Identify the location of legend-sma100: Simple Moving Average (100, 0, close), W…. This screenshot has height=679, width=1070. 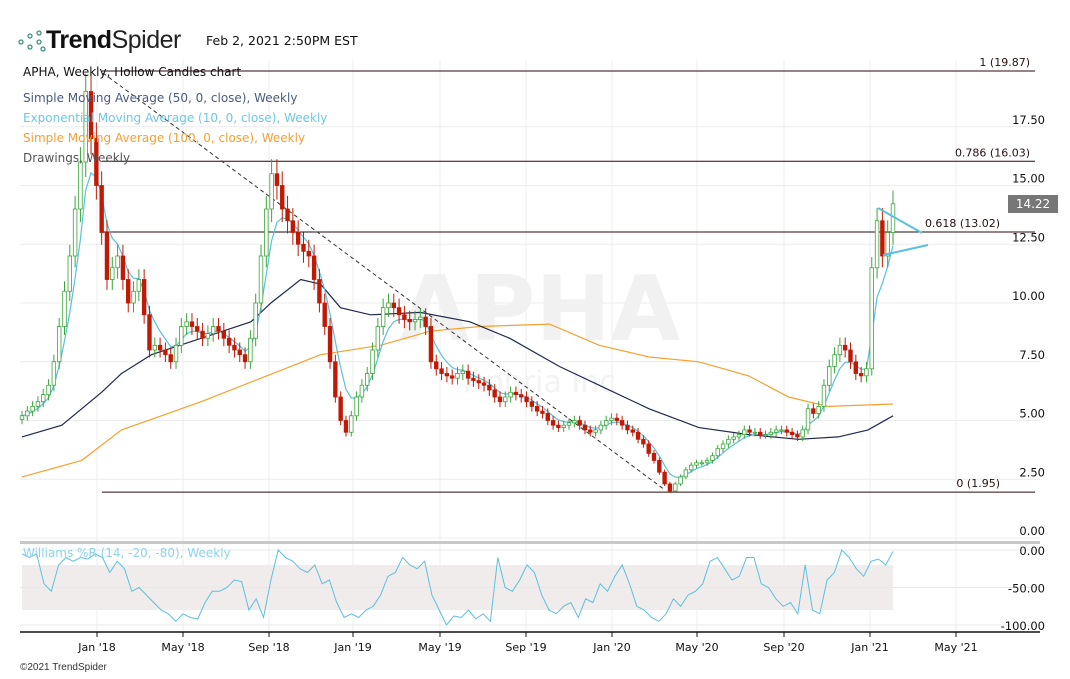
(164, 138).